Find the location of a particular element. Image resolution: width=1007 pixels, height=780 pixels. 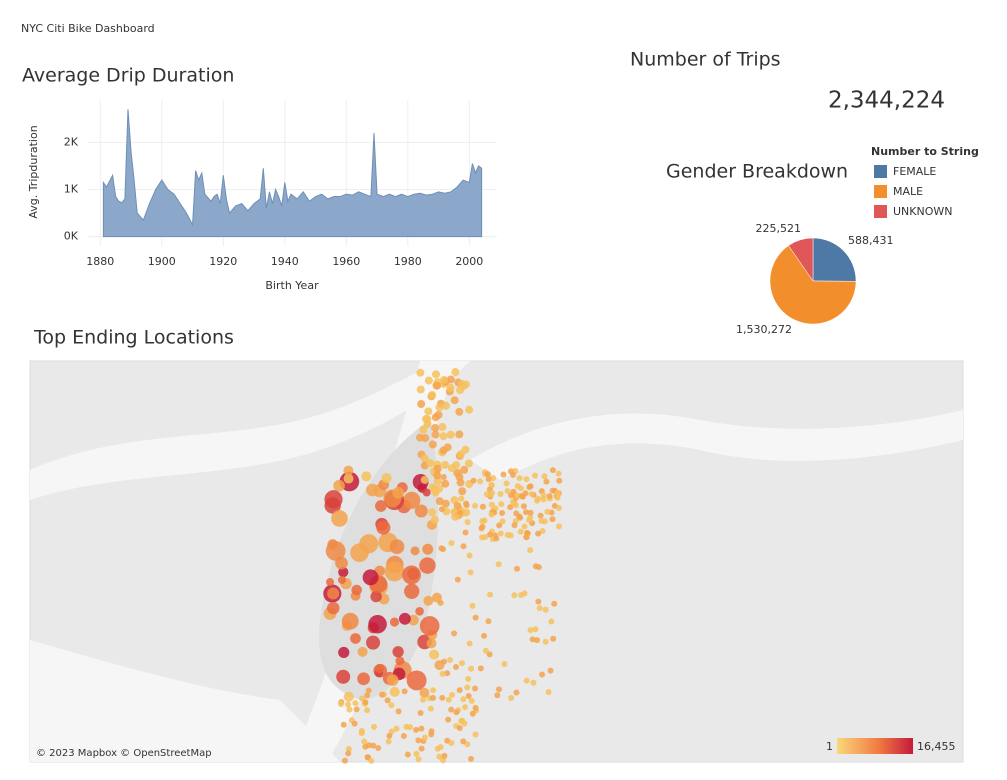

water is located at coordinates (716, 445).